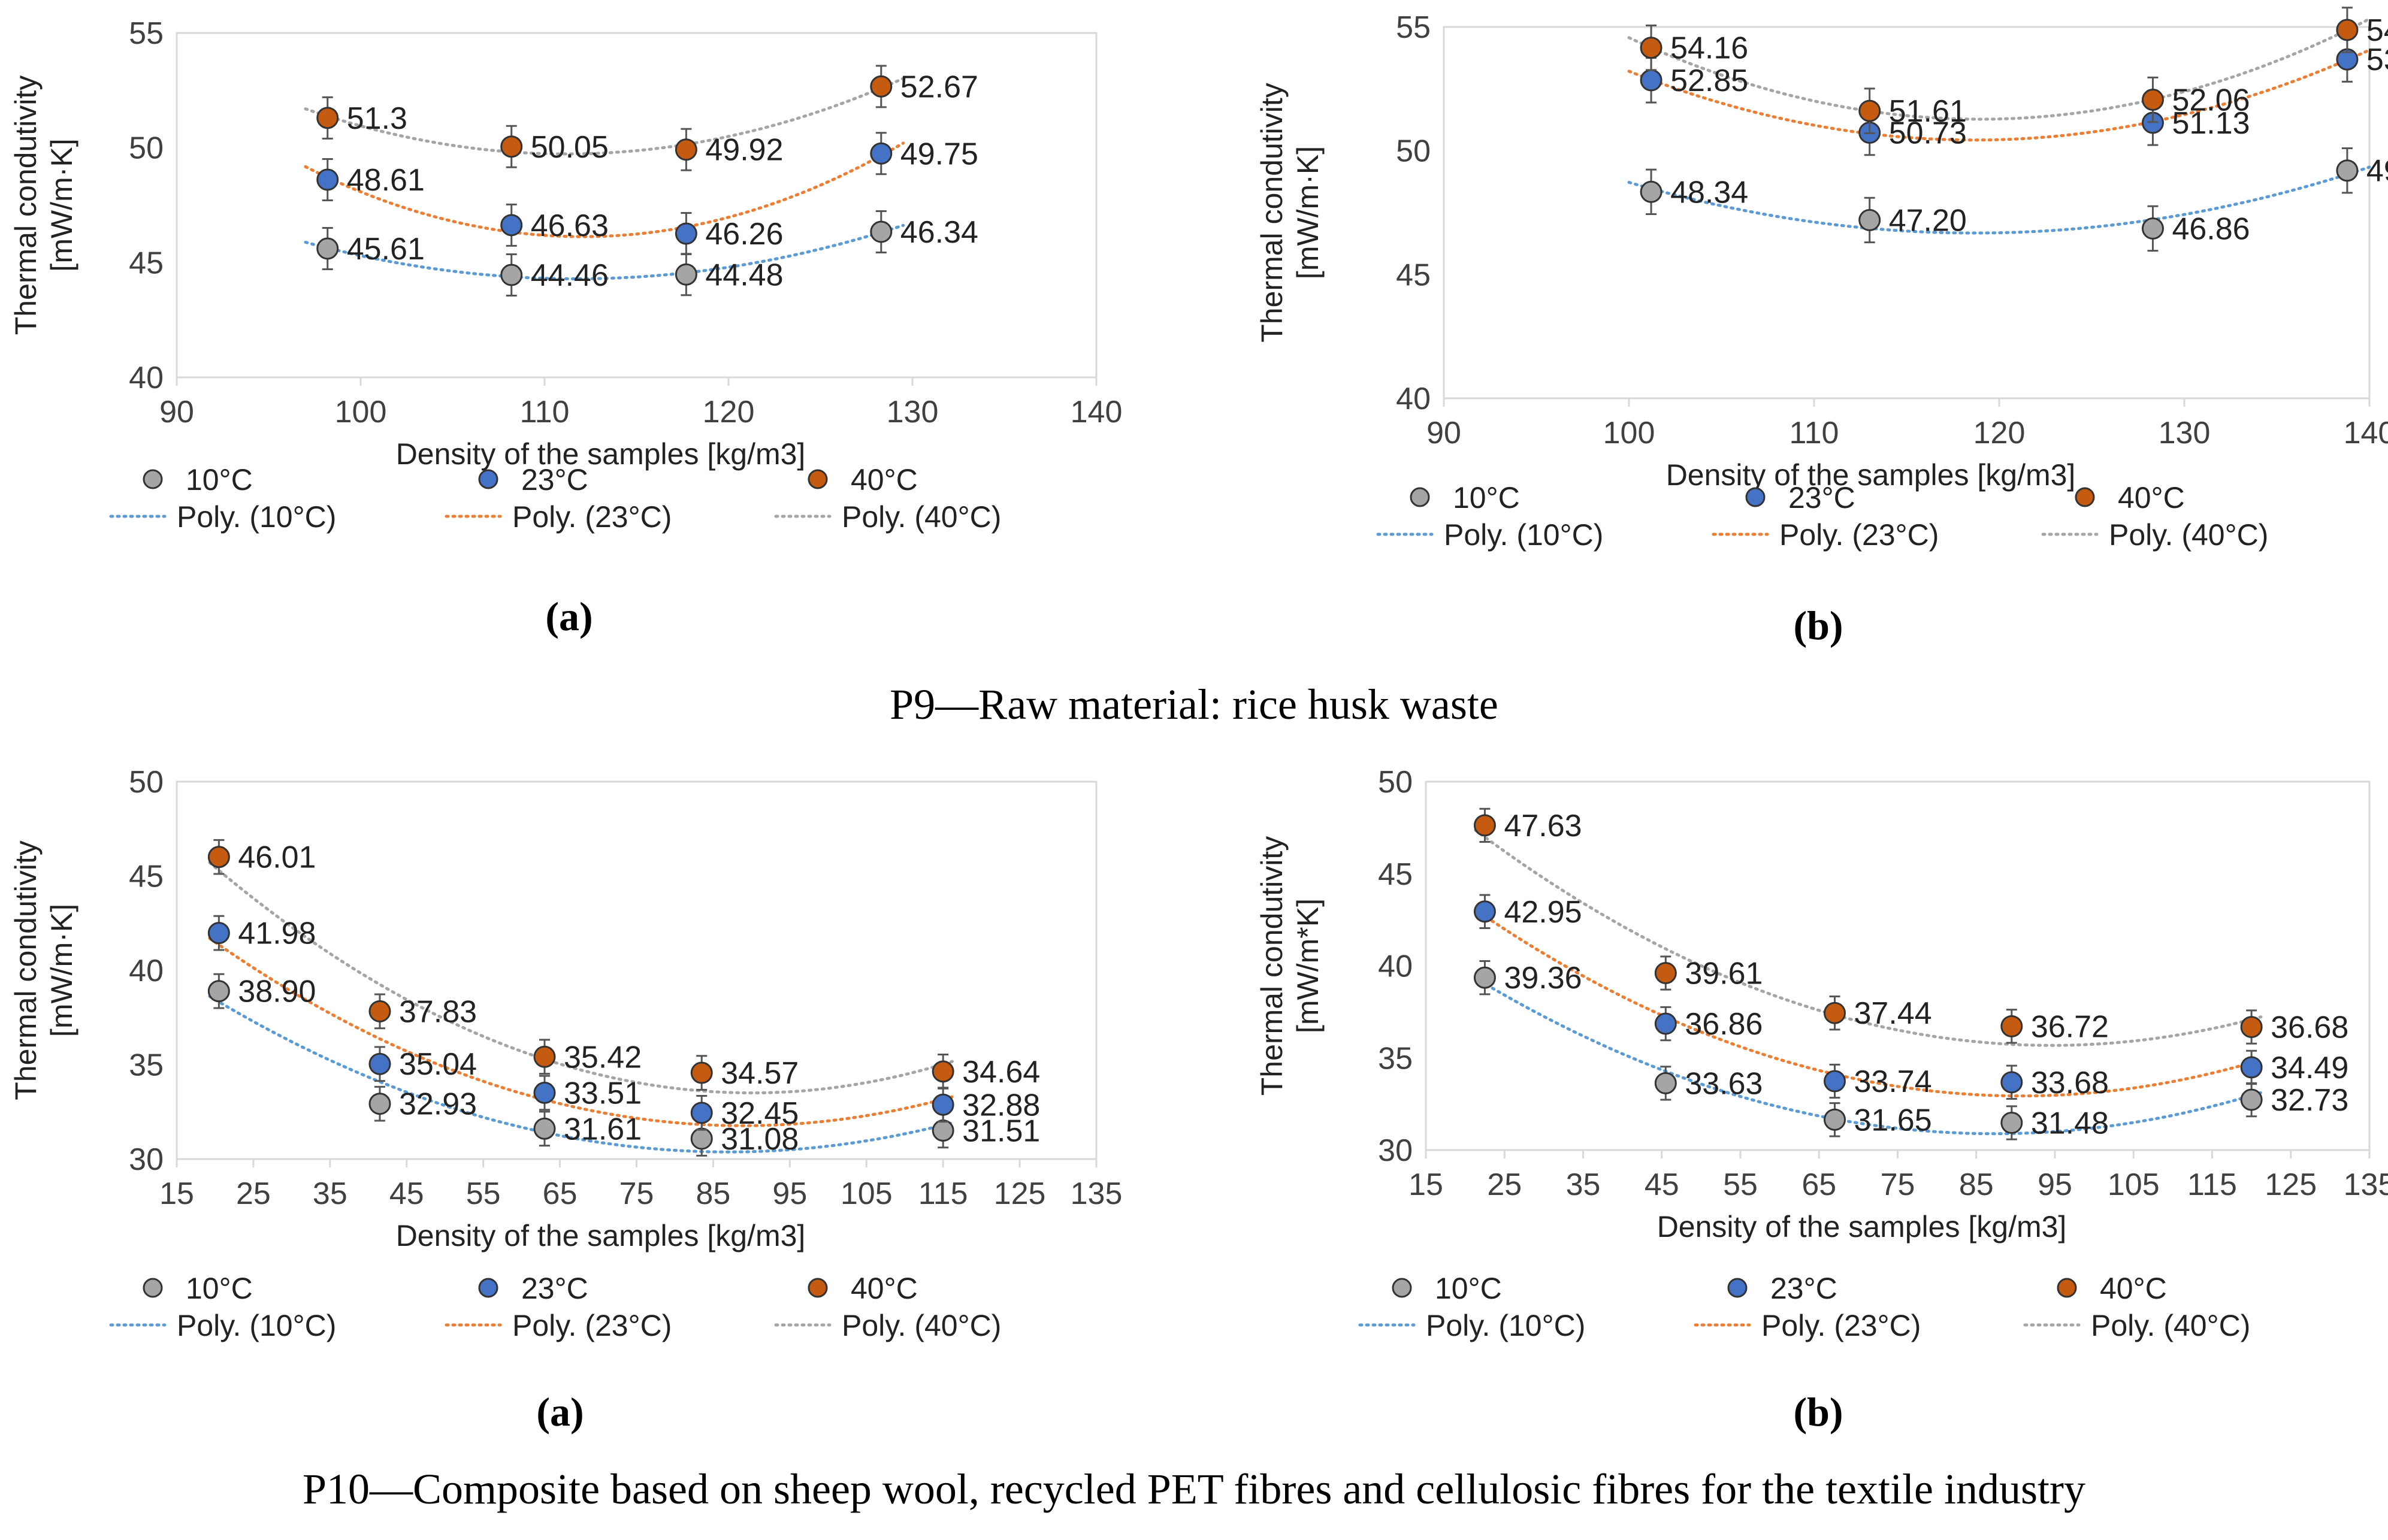  I want to click on x-tick-label: 25, so click(253, 1193).